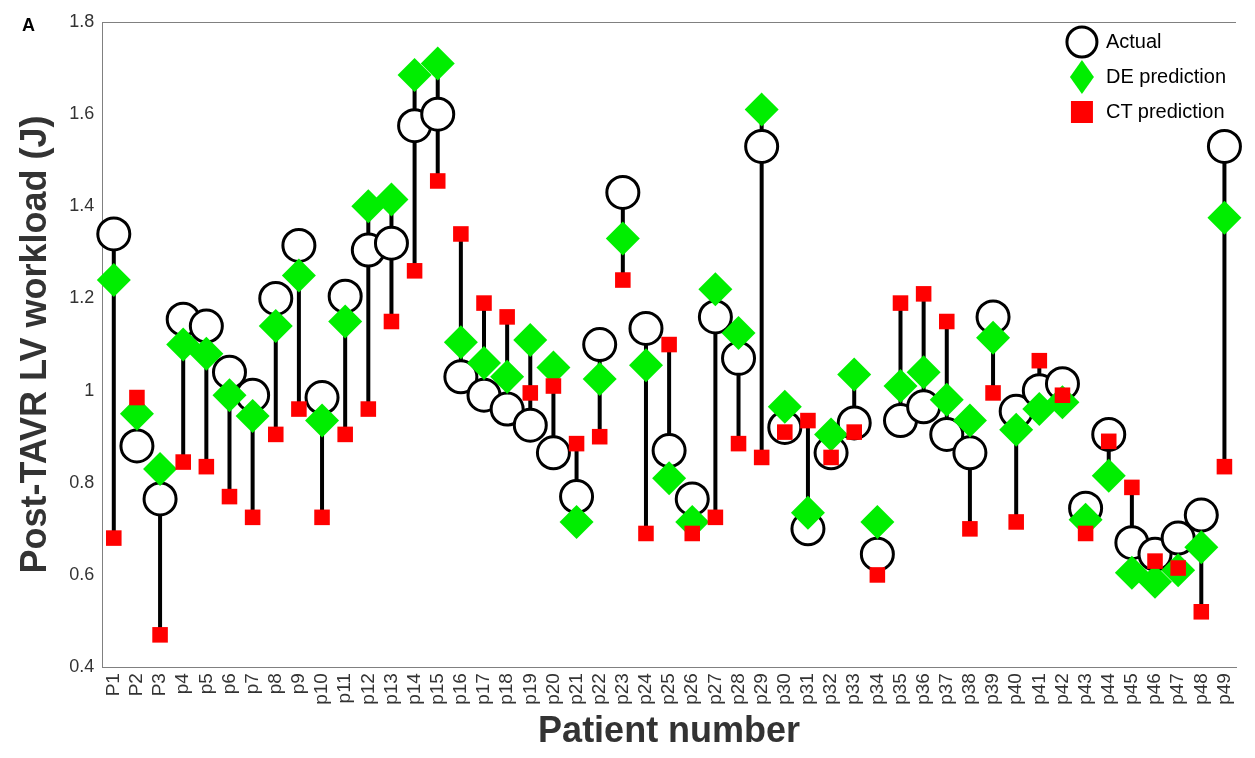  What do you see at coordinates (622, 689) in the screenshot?
I see `x-tick-label: p23` at bounding box center [622, 689].